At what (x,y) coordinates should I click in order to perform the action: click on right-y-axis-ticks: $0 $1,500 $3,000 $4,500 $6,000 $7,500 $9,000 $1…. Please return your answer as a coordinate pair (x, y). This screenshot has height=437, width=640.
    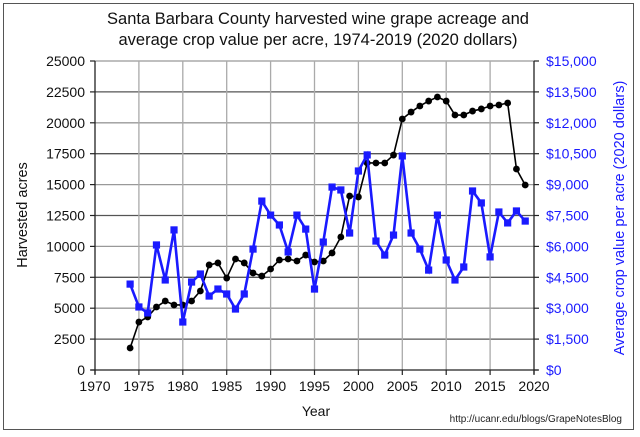
    Looking at the image, I should click on (565, 215).